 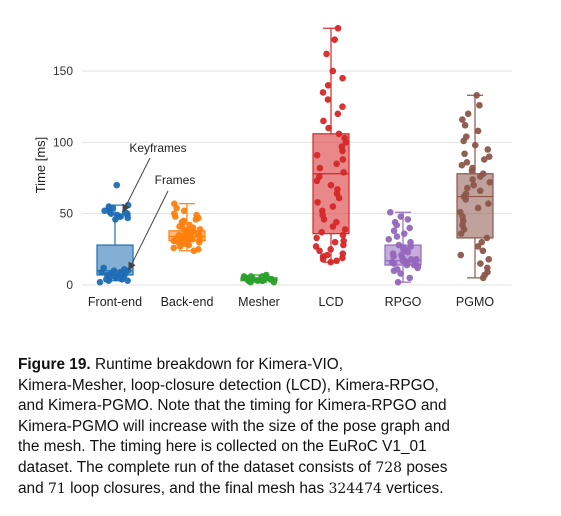 What do you see at coordinates (175, 180) in the screenshot?
I see `annotation-frames: Frames` at bounding box center [175, 180].